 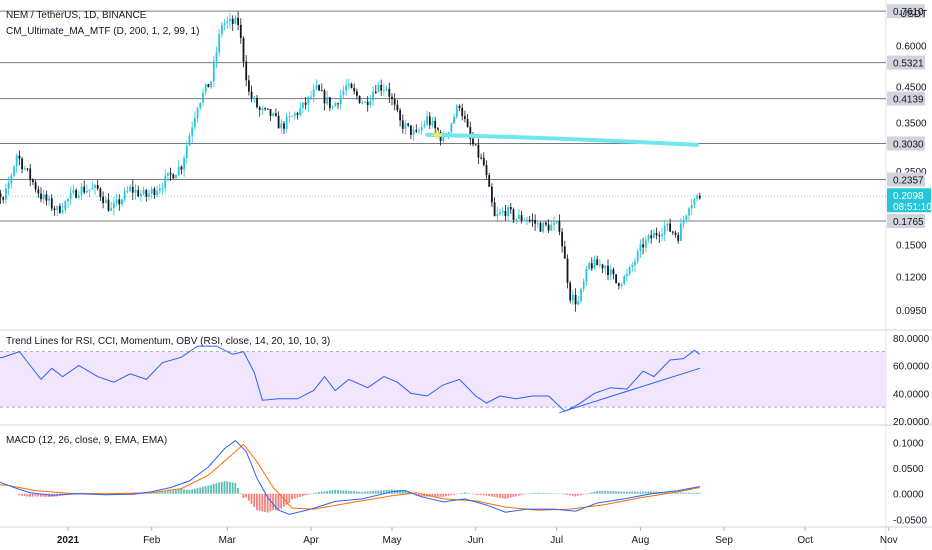 I want to click on bar-countdown-label: 08:51:10, so click(x=912, y=207).